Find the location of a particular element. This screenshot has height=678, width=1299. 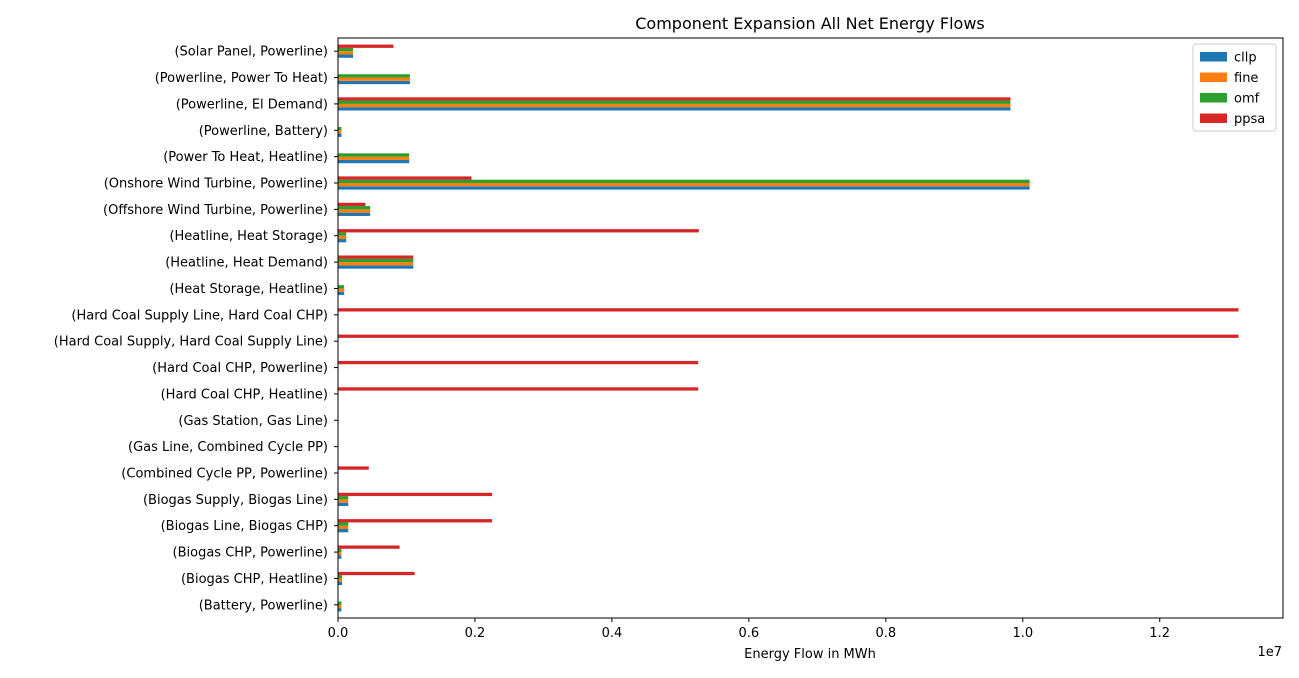

x-tick-label: 0.6 is located at coordinates (749, 633).